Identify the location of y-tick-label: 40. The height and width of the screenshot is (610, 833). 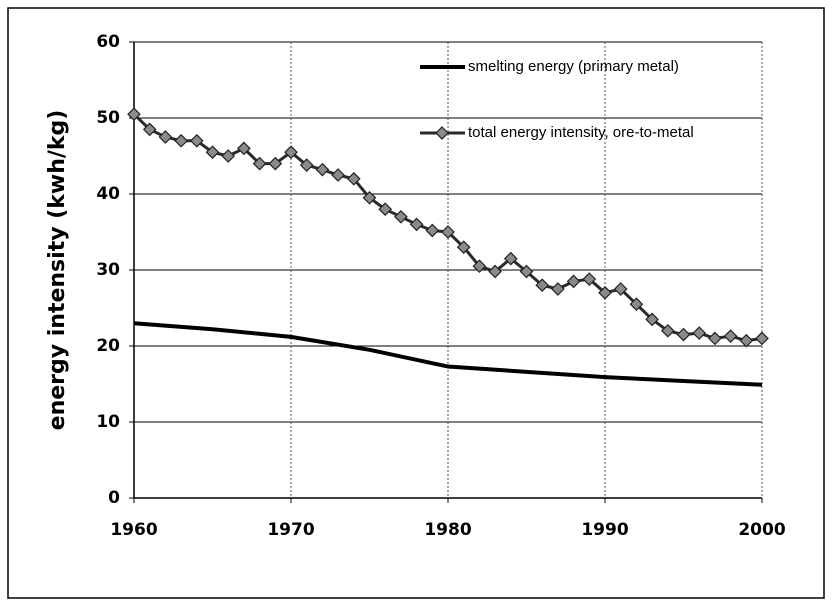
(108, 194).